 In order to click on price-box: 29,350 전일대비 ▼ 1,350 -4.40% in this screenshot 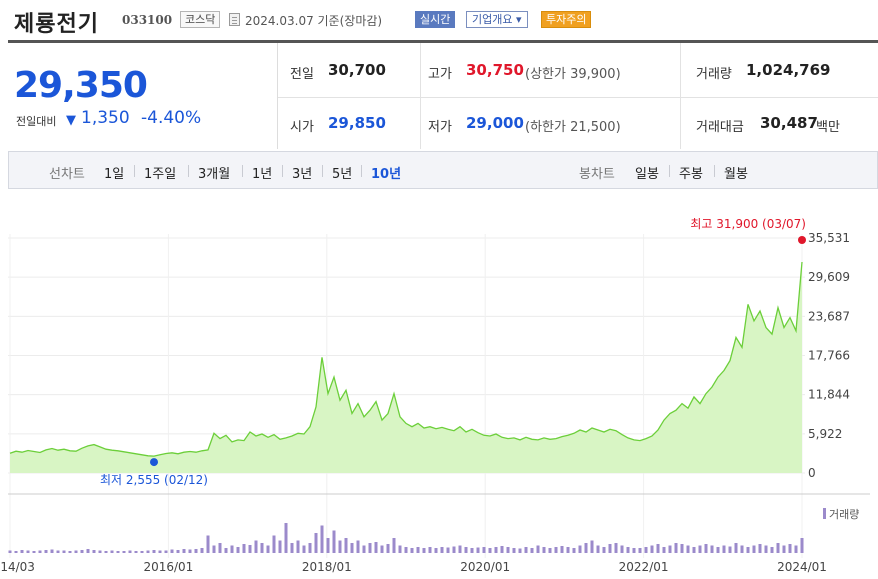, I will do `click(143, 96)`.